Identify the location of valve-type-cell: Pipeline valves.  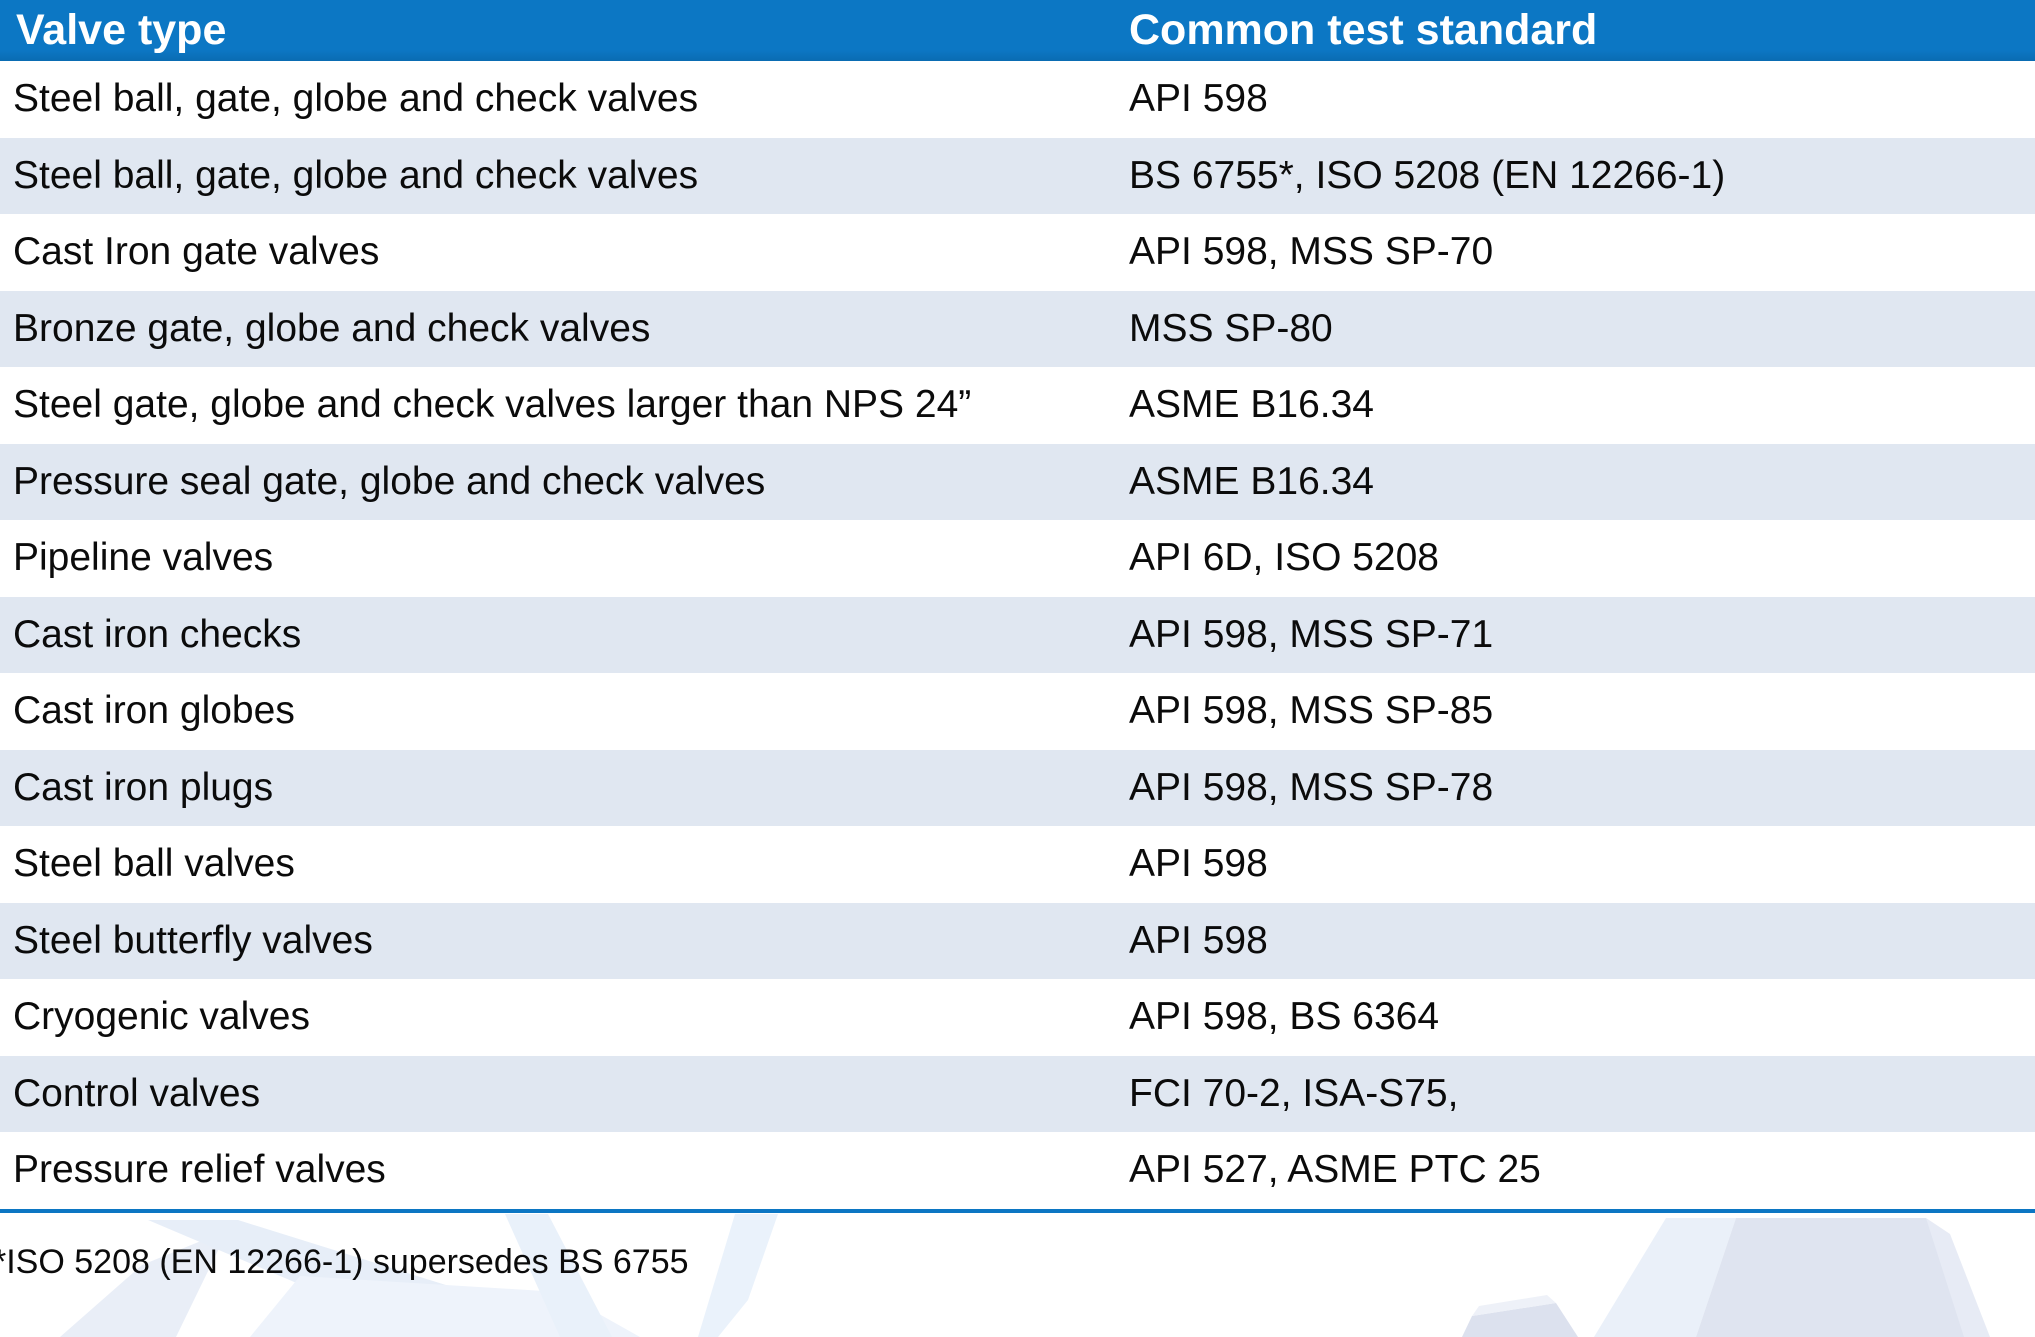
(143, 558).